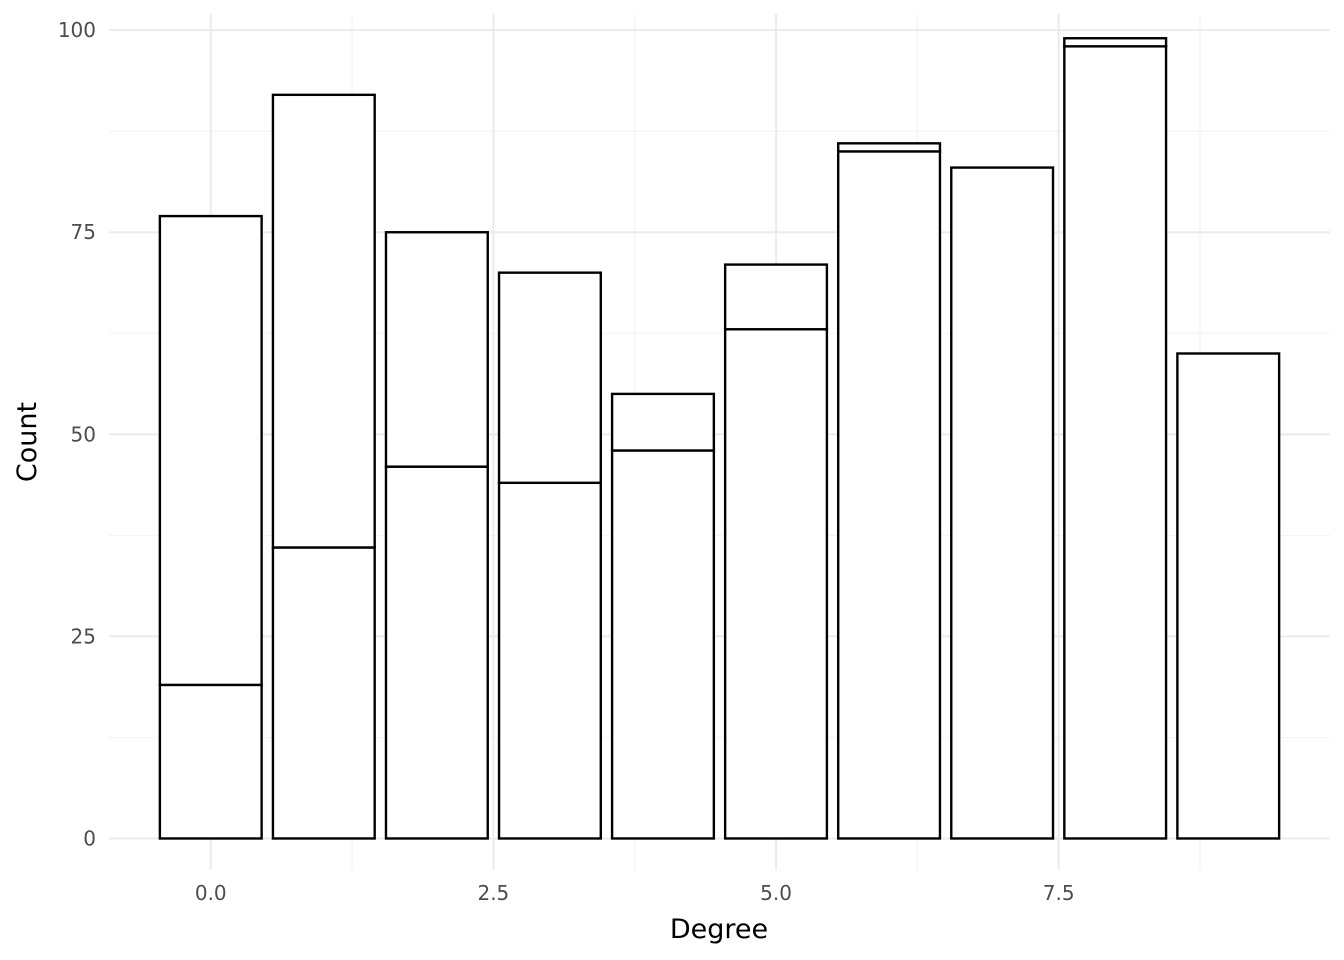 The width and height of the screenshot is (1344, 960). What do you see at coordinates (27, 442) in the screenshot?
I see `y-axis-title: Count` at bounding box center [27, 442].